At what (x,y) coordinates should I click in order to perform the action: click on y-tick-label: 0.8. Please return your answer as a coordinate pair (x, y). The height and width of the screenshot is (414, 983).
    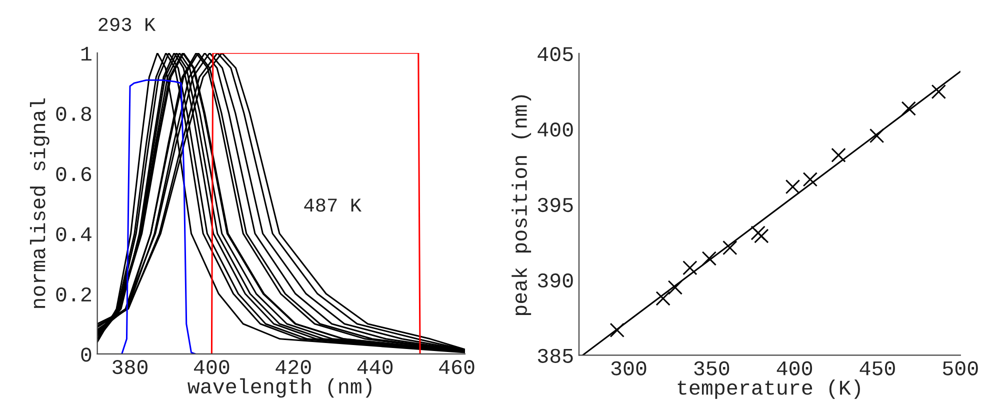
    Looking at the image, I should click on (74, 113).